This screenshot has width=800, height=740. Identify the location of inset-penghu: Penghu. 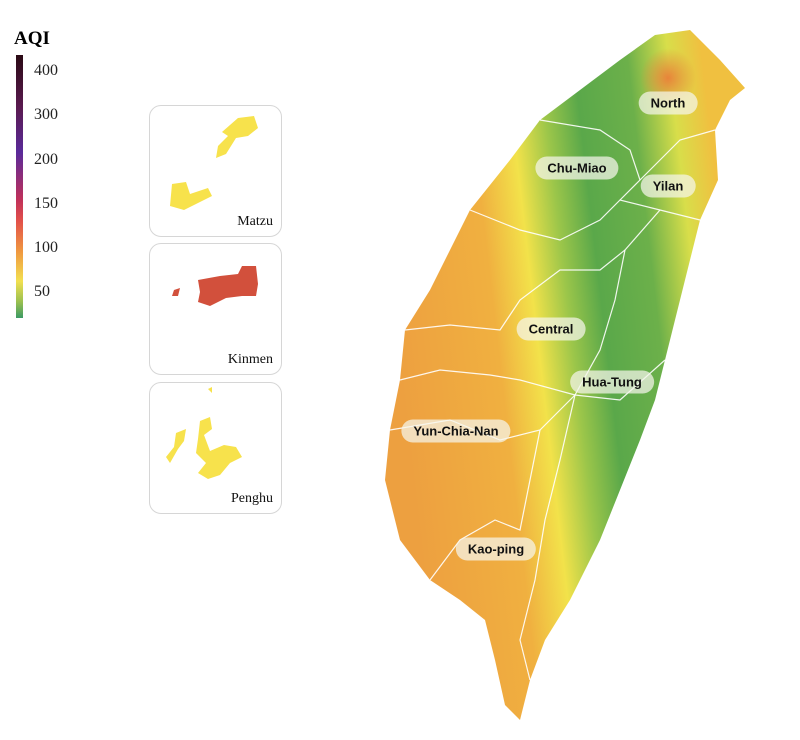
(215, 448).